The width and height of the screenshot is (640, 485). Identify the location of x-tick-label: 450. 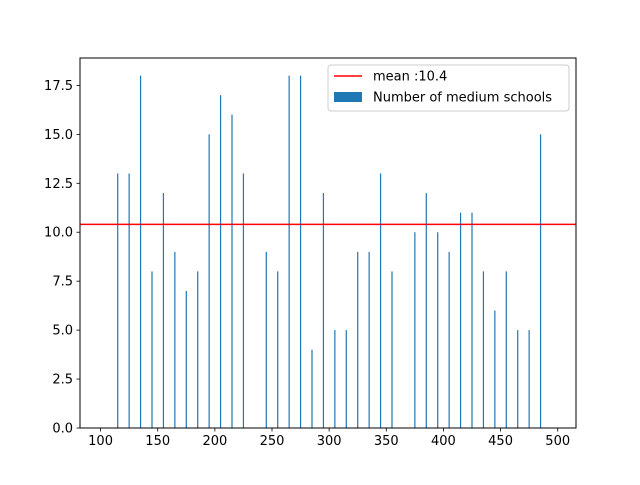
(500, 441).